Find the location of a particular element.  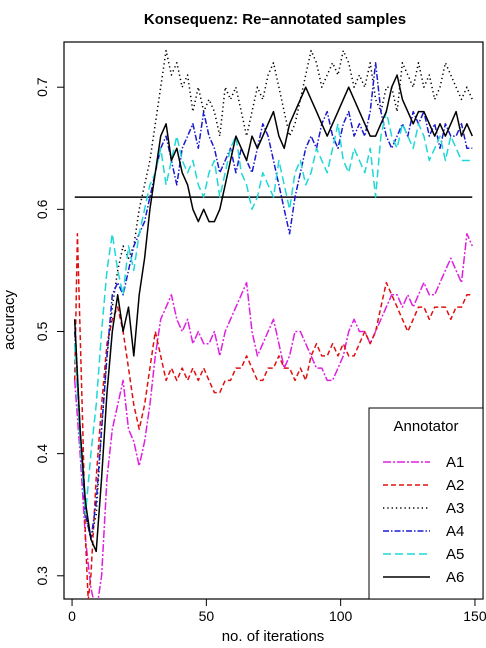

legend-box is located at coordinates (426, 503).